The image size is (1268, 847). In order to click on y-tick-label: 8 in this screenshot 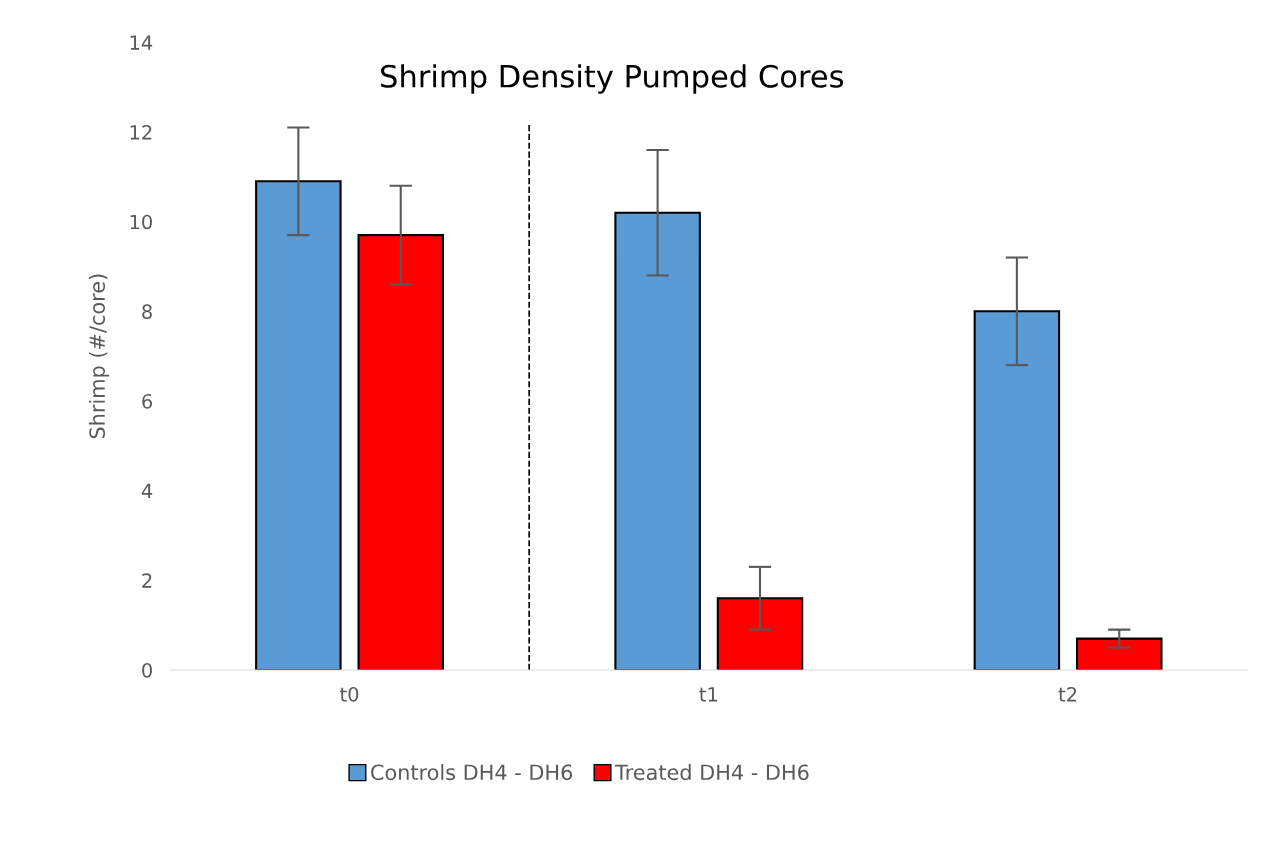, I will do `click(147, 311)`.